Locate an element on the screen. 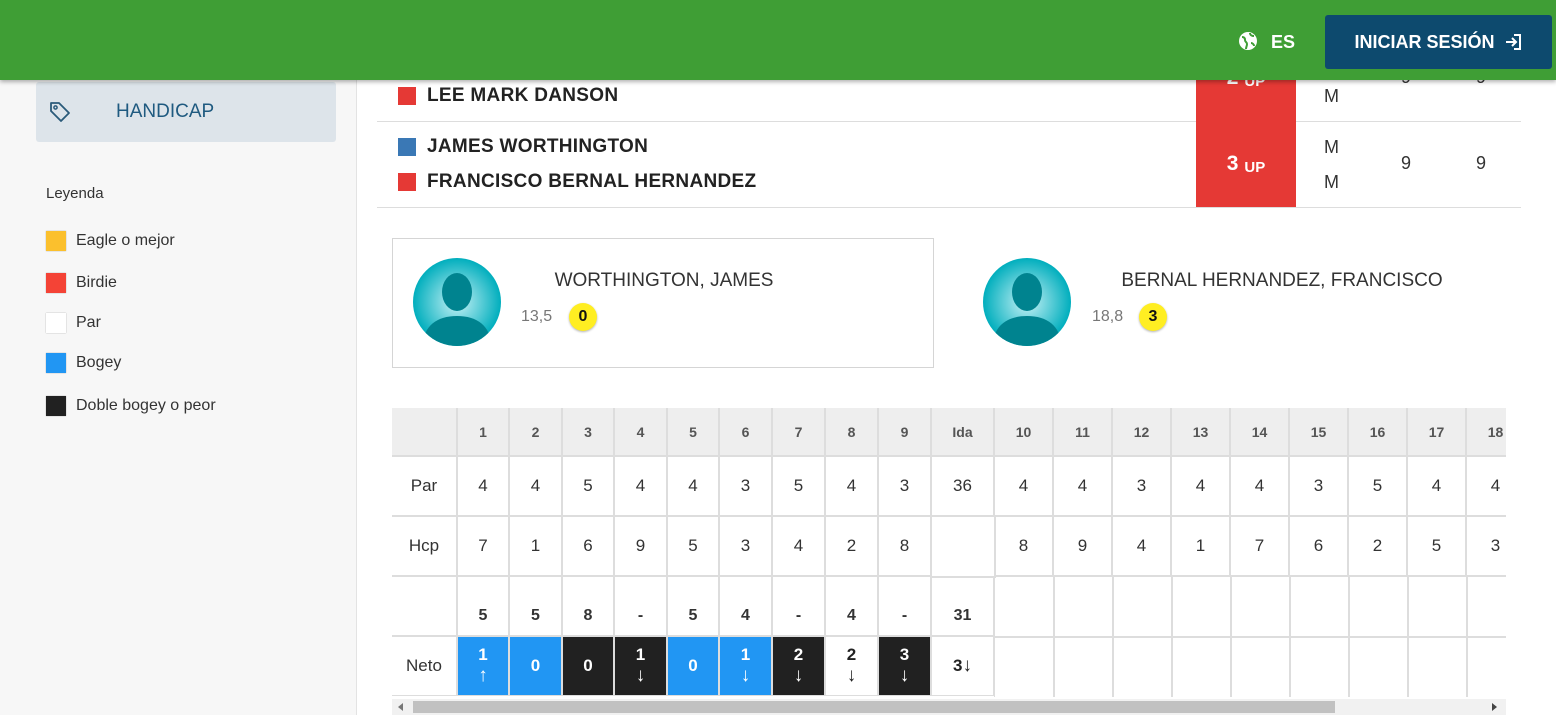 The image size is (1556, 715). score-cell: 6 is located at coordinates (1318, 546).